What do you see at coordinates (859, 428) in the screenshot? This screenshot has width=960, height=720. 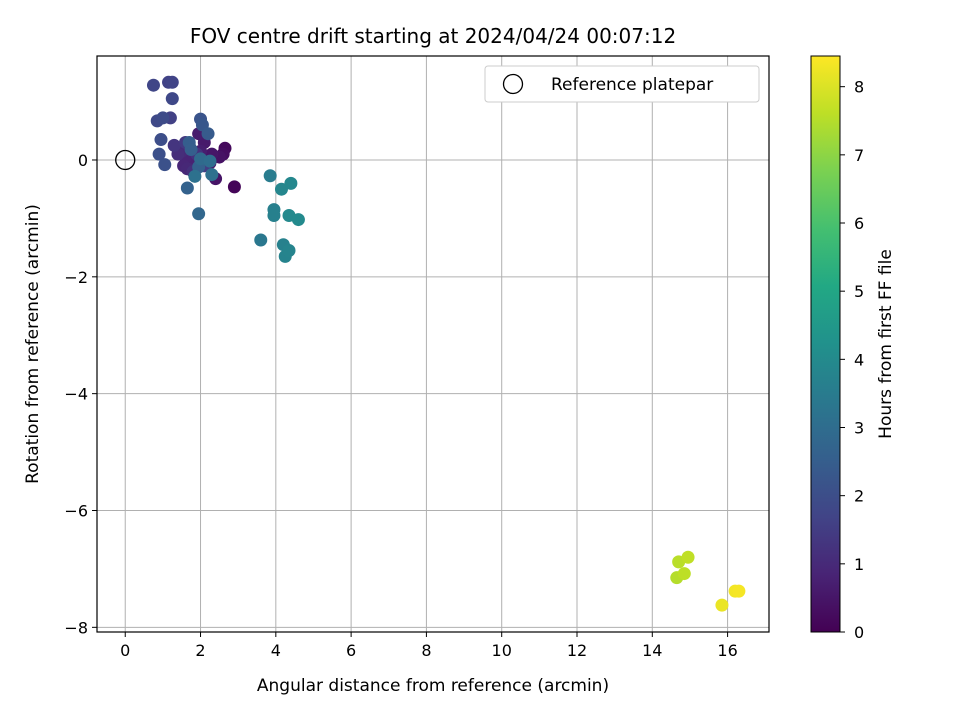 I see `colorbar-tick-label: 3` at bounding box center [859, 428].